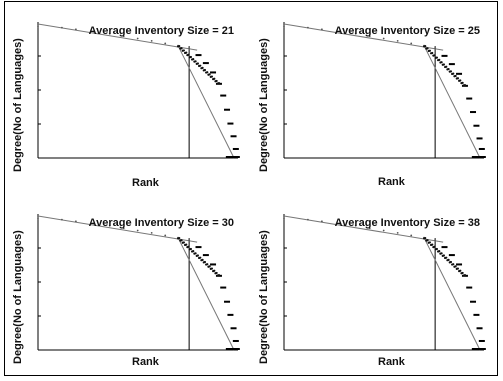 Image resolution: width=503 pixels, height=381 pixels. I want to click on chart-1-ylabel: Degree(No of Languages), so click(18, 105).